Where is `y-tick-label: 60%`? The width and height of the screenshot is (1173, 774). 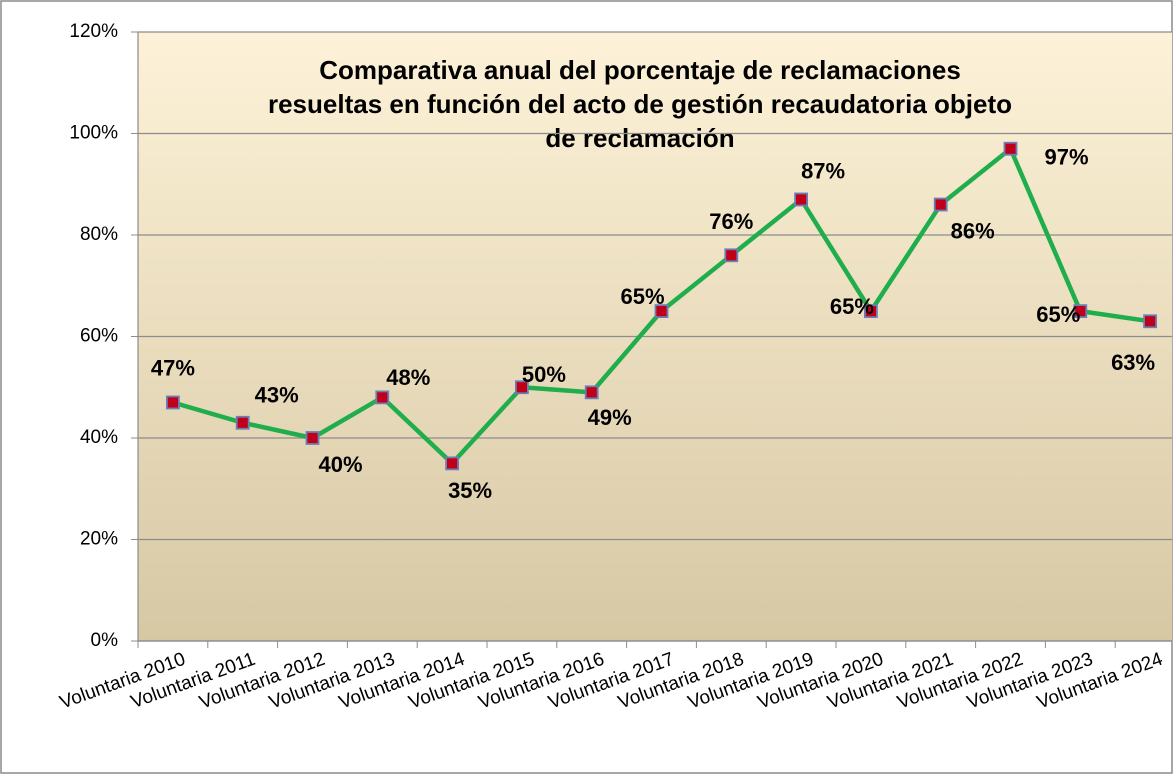 y-tick-label: 60% is located at coordinates (99, 336).